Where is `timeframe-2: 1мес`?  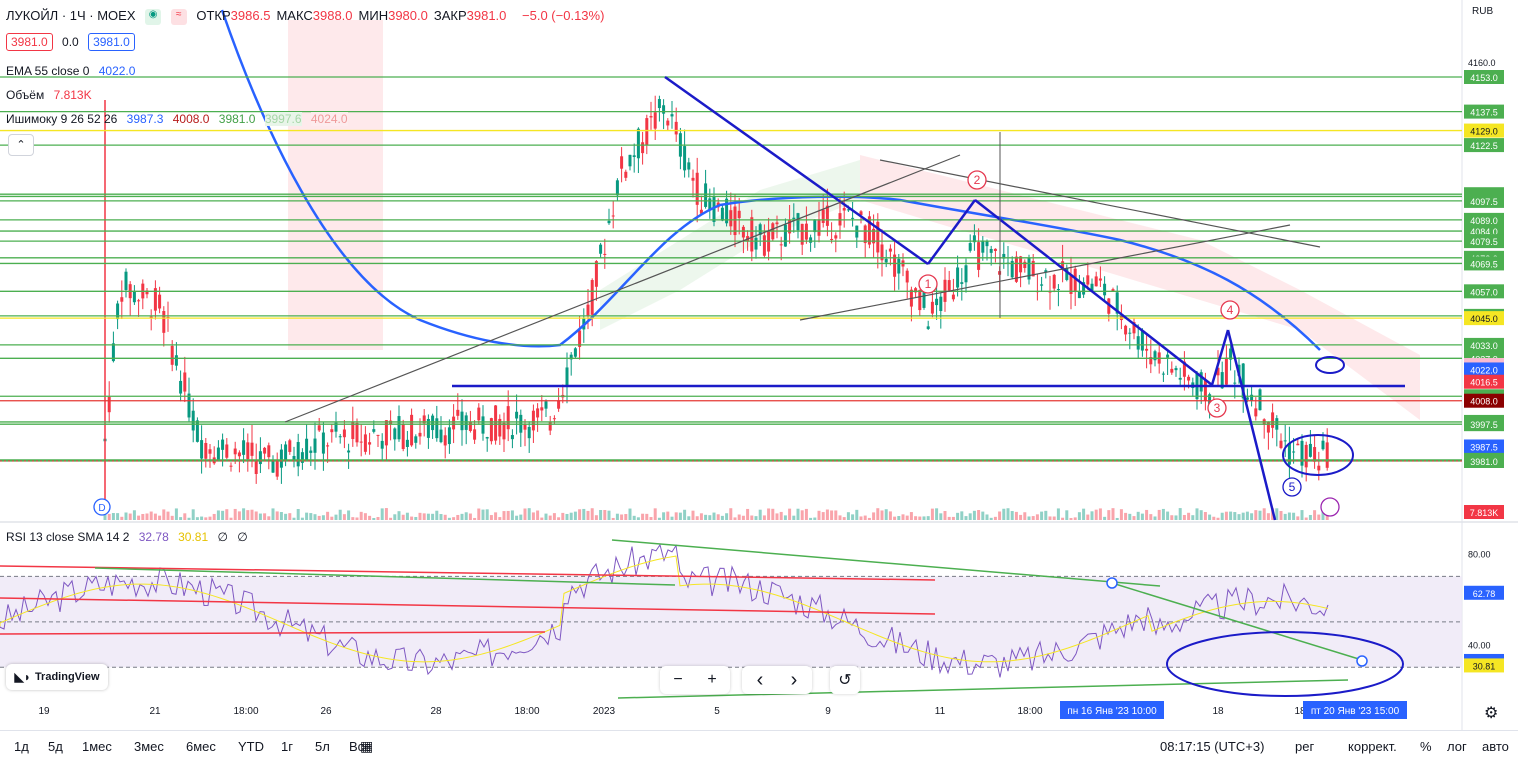 timeframe-2: 1мес is located at coordinates (97, 746).